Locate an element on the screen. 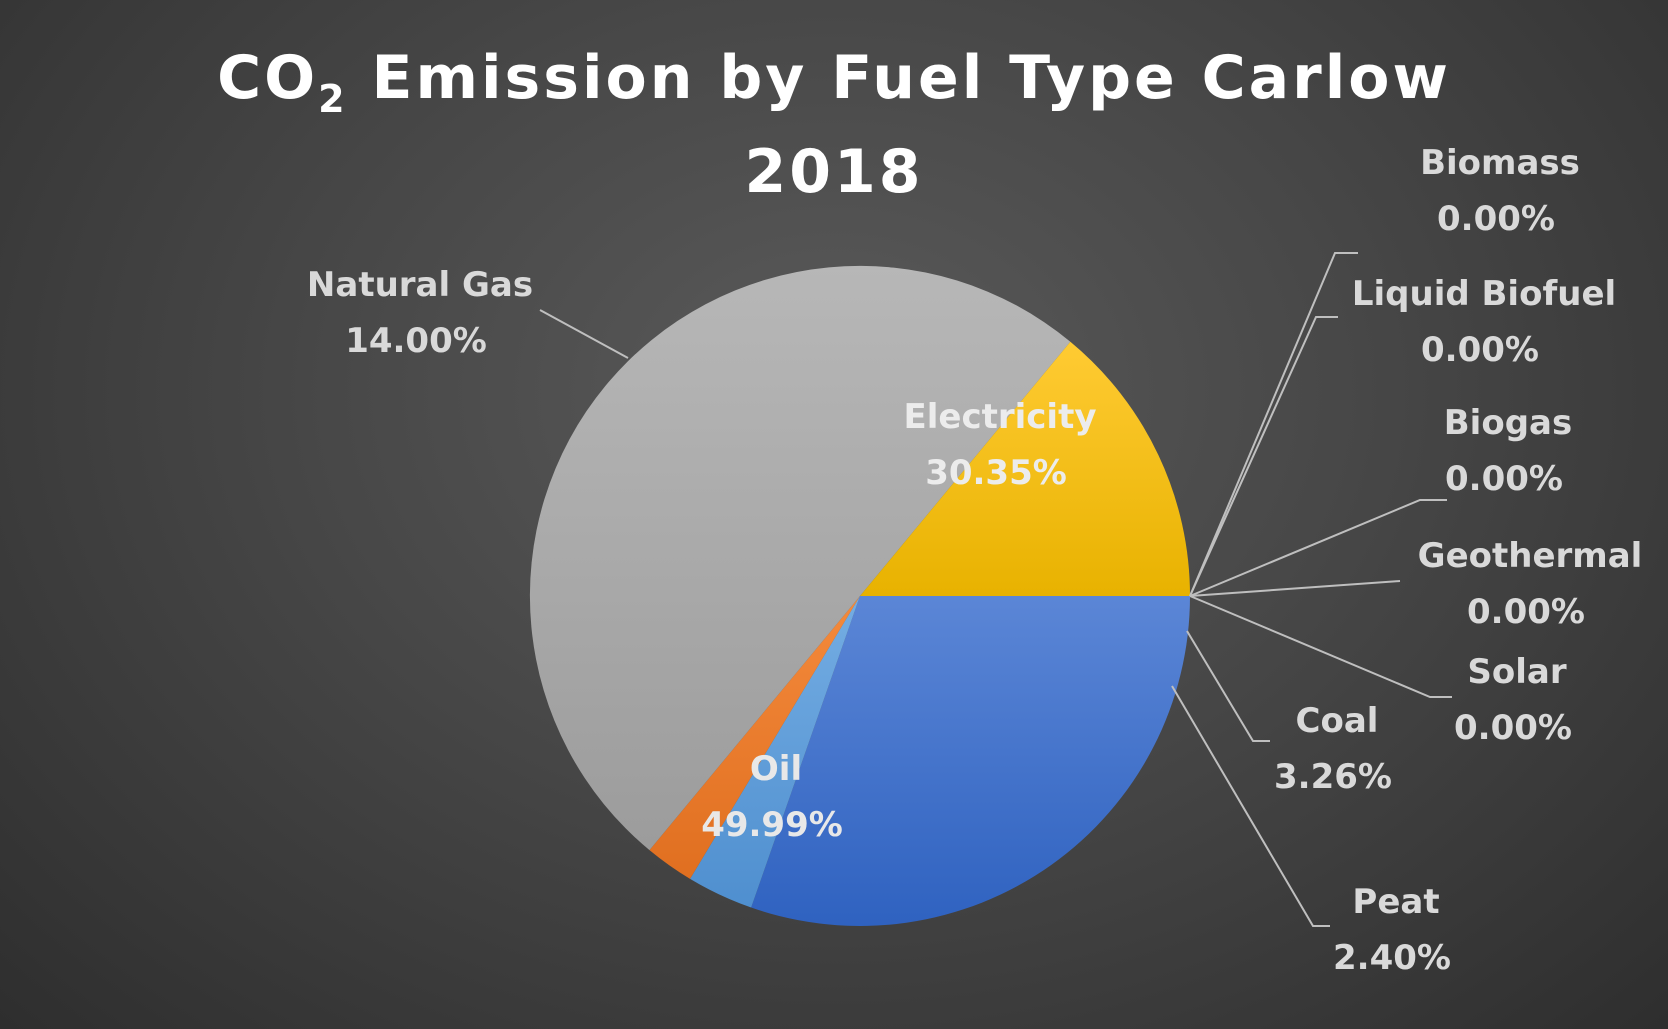 This screenshot has height=1029, width=1668. leader-line-peat is located at coordinates (1250, 806).